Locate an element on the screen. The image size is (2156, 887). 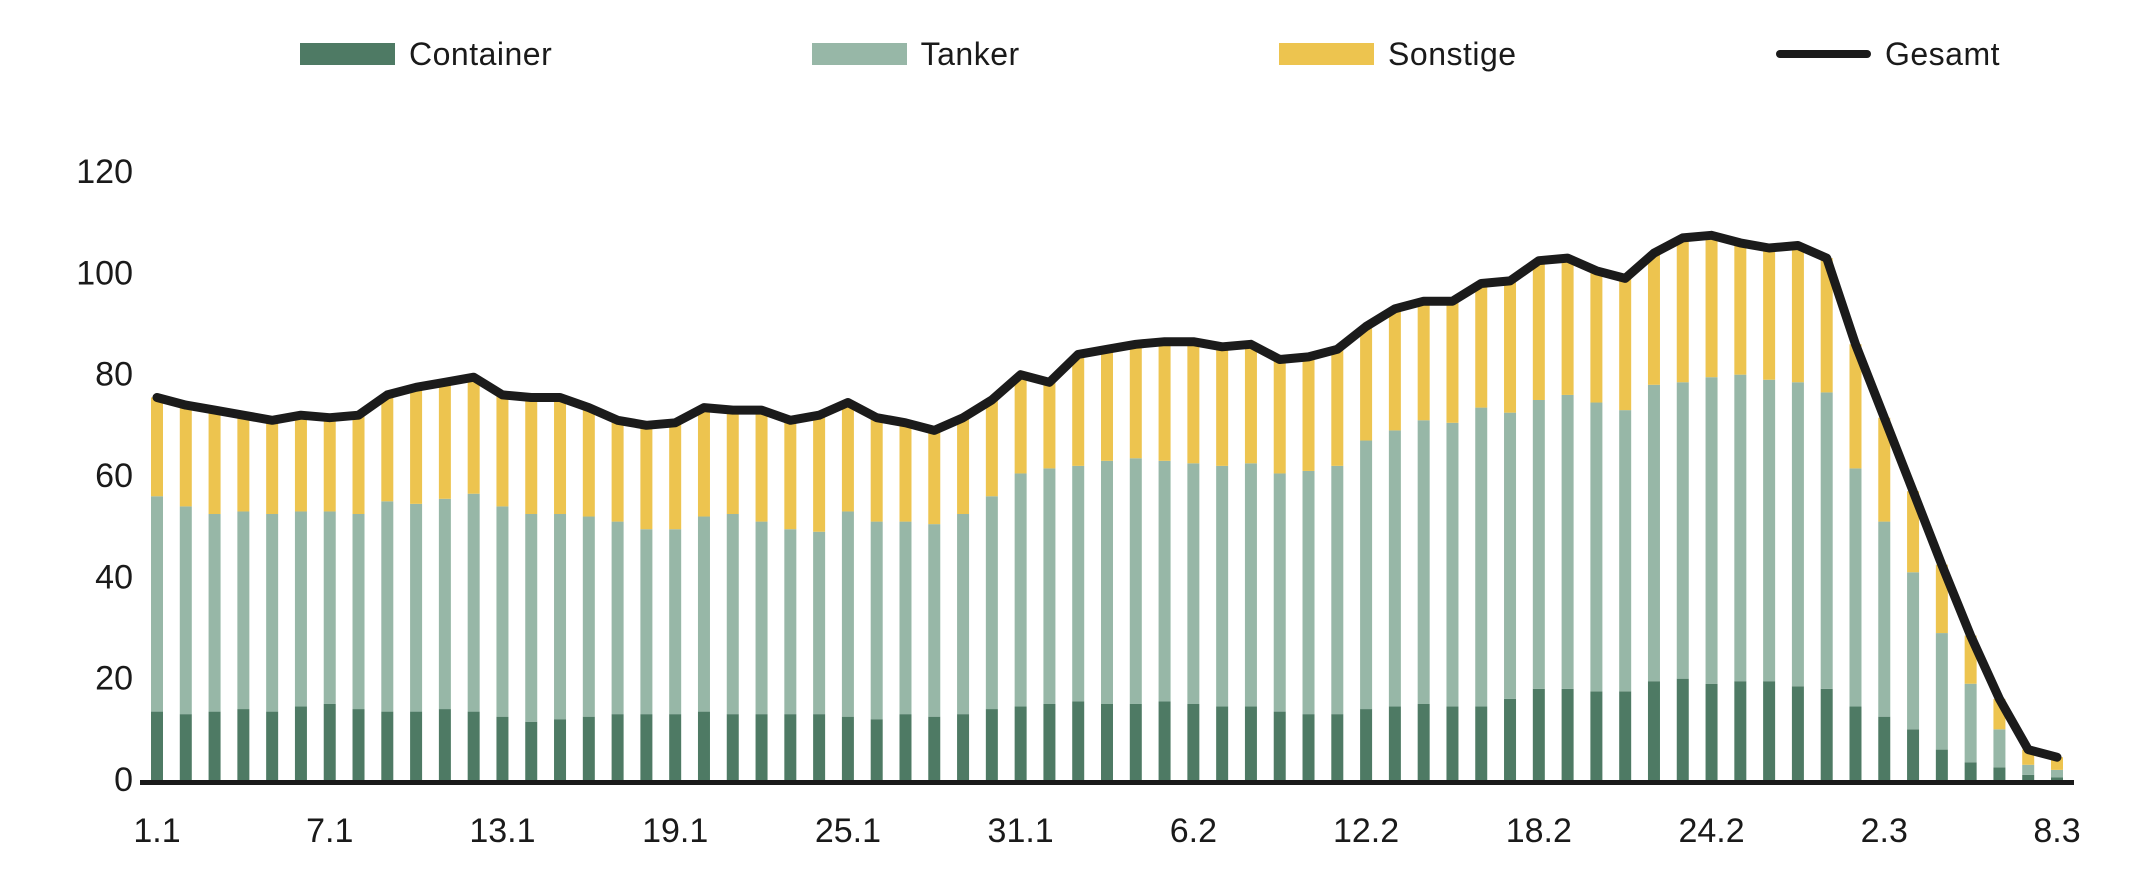
x-axis-tick-label: 31.1 is located at coordinates (1021, 831).